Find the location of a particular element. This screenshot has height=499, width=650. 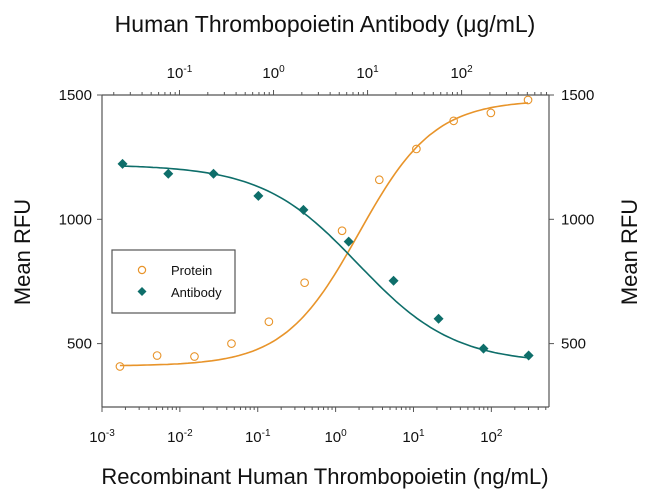

top-axis-tick-labels: 10⁻¹ 10⁰ 10¹ 10² is located at coordinates (320, 73).